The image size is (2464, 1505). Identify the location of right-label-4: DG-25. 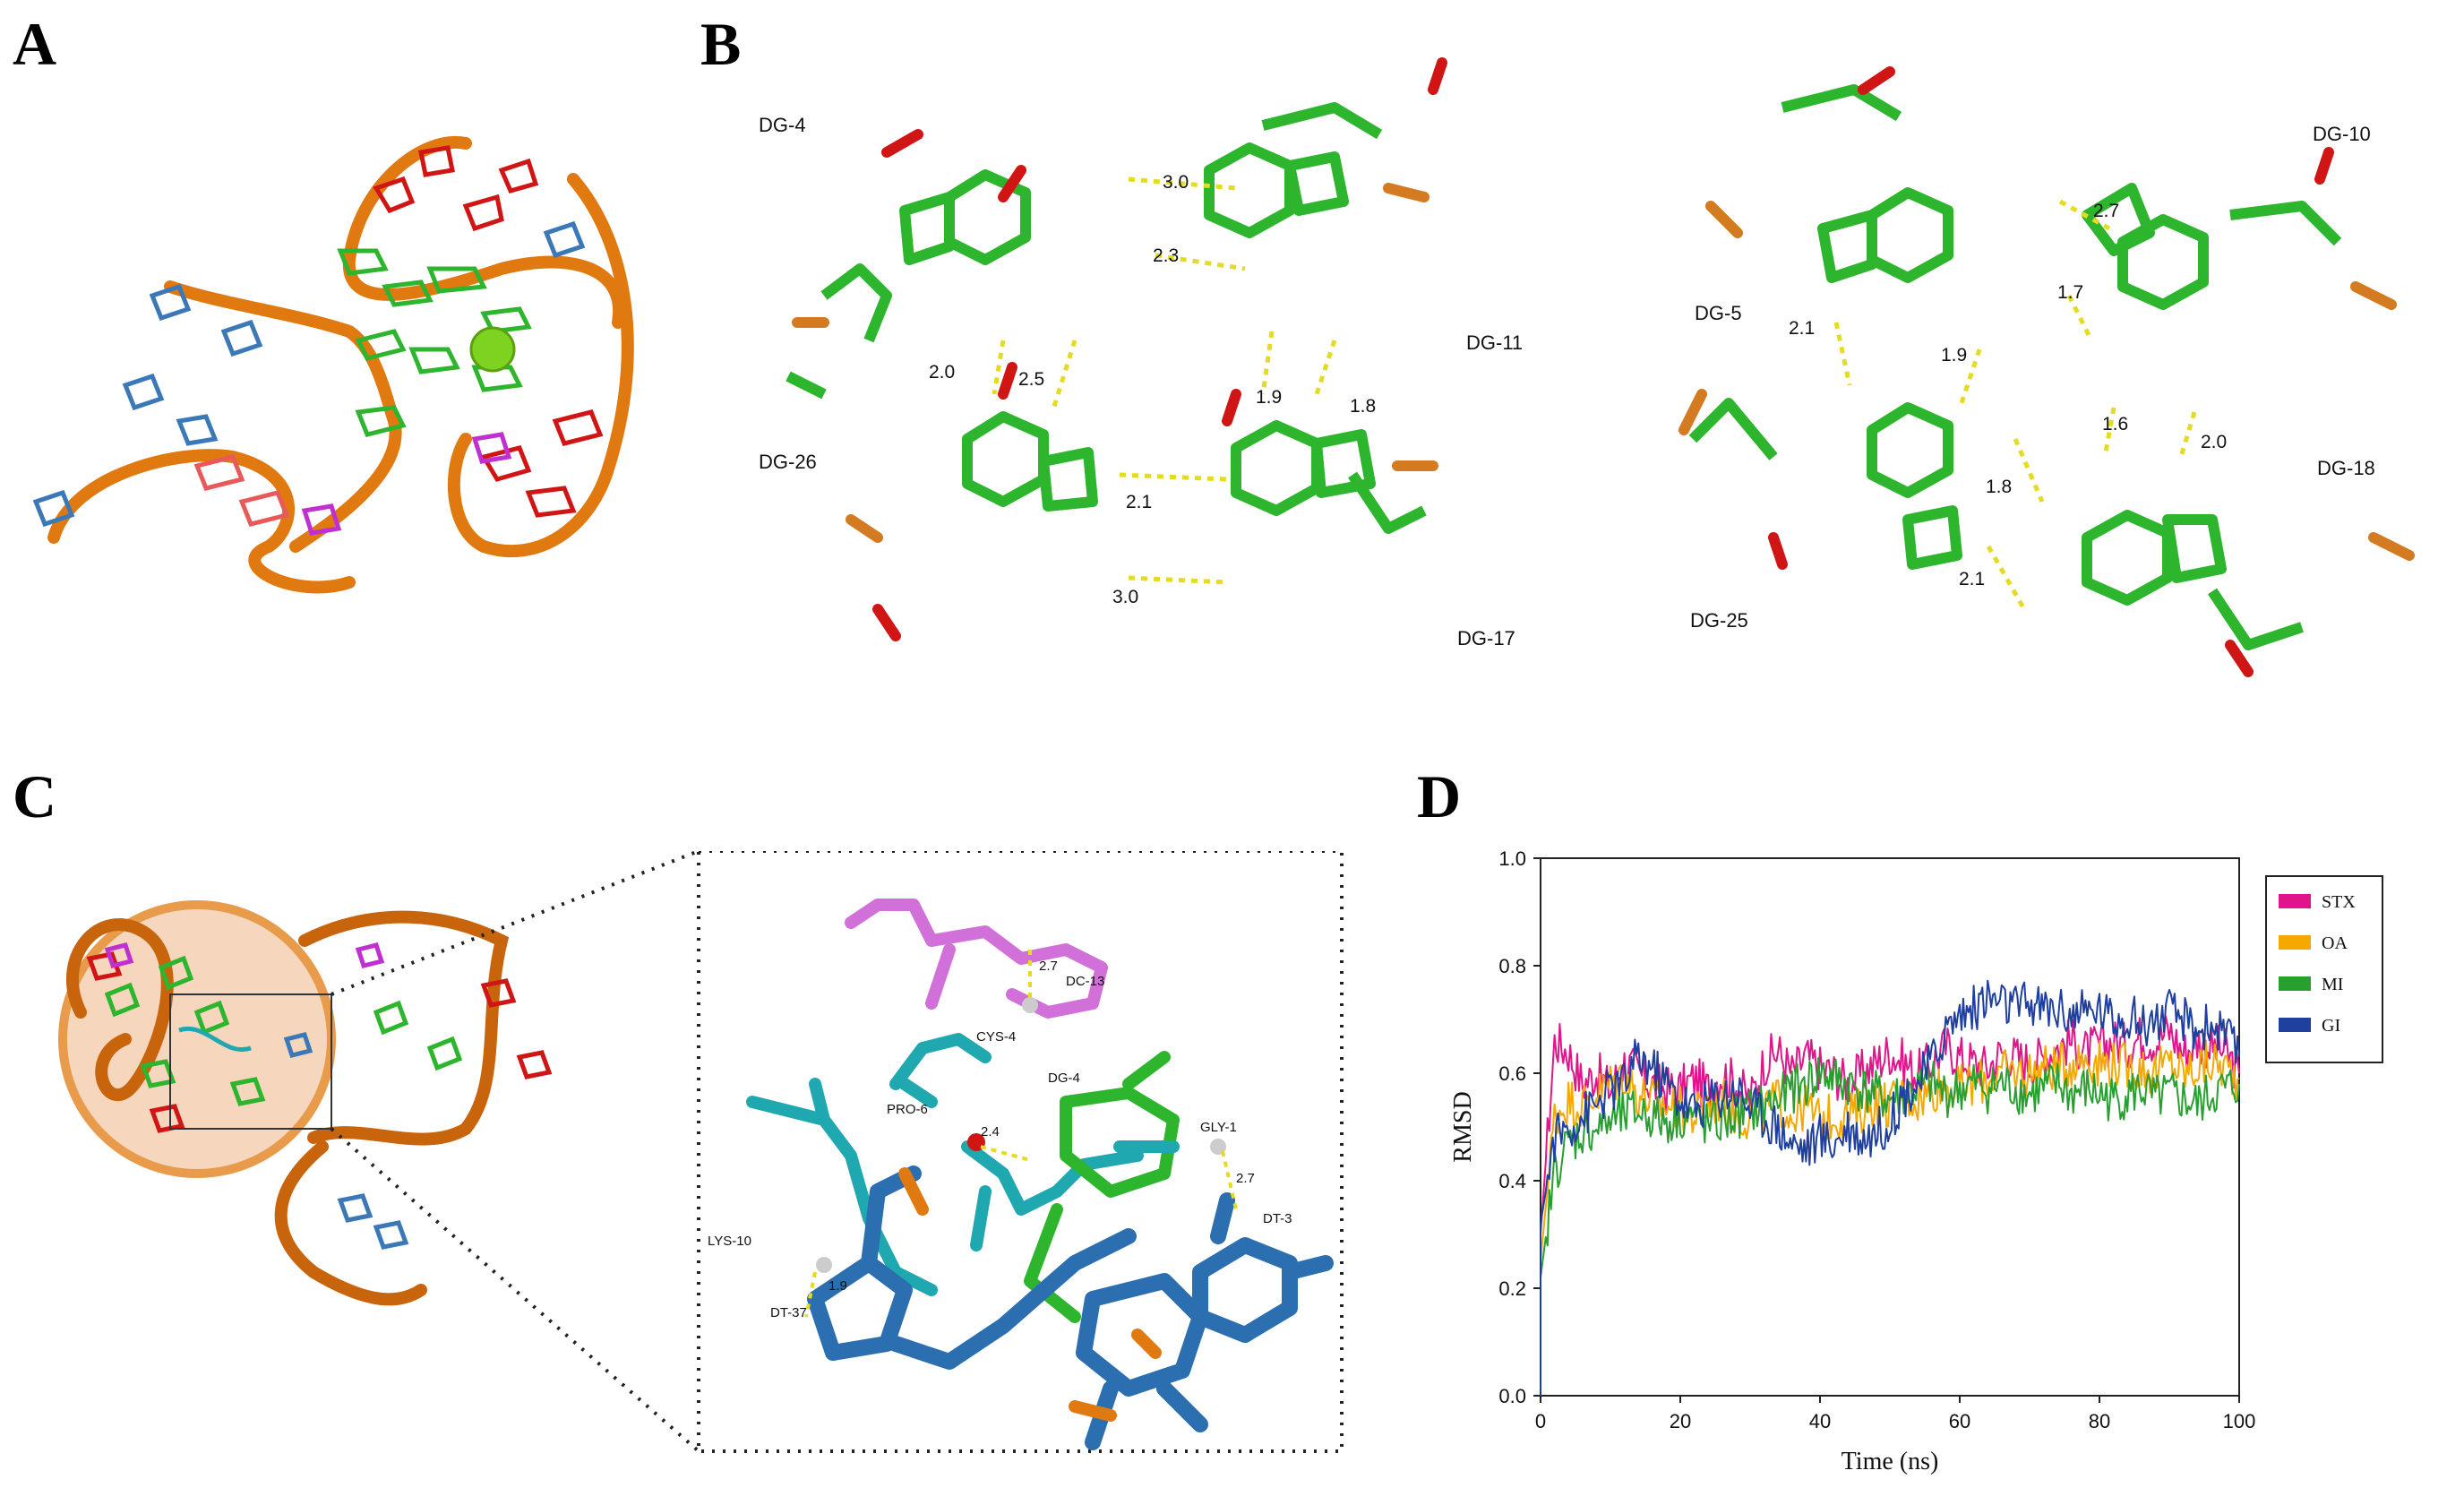
(1719, 620).